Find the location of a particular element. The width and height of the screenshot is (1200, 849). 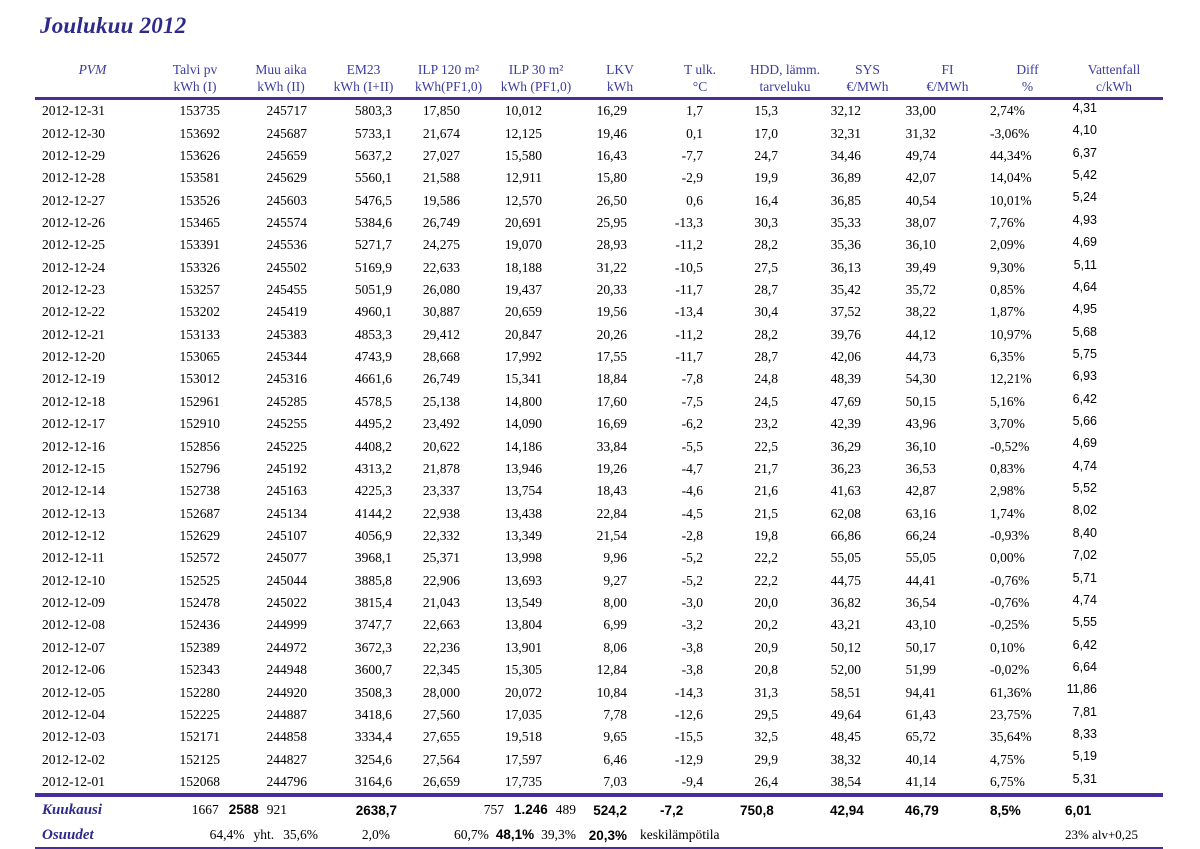

cell-talvi-pv: 153133 is located at coordinates (200, 334).